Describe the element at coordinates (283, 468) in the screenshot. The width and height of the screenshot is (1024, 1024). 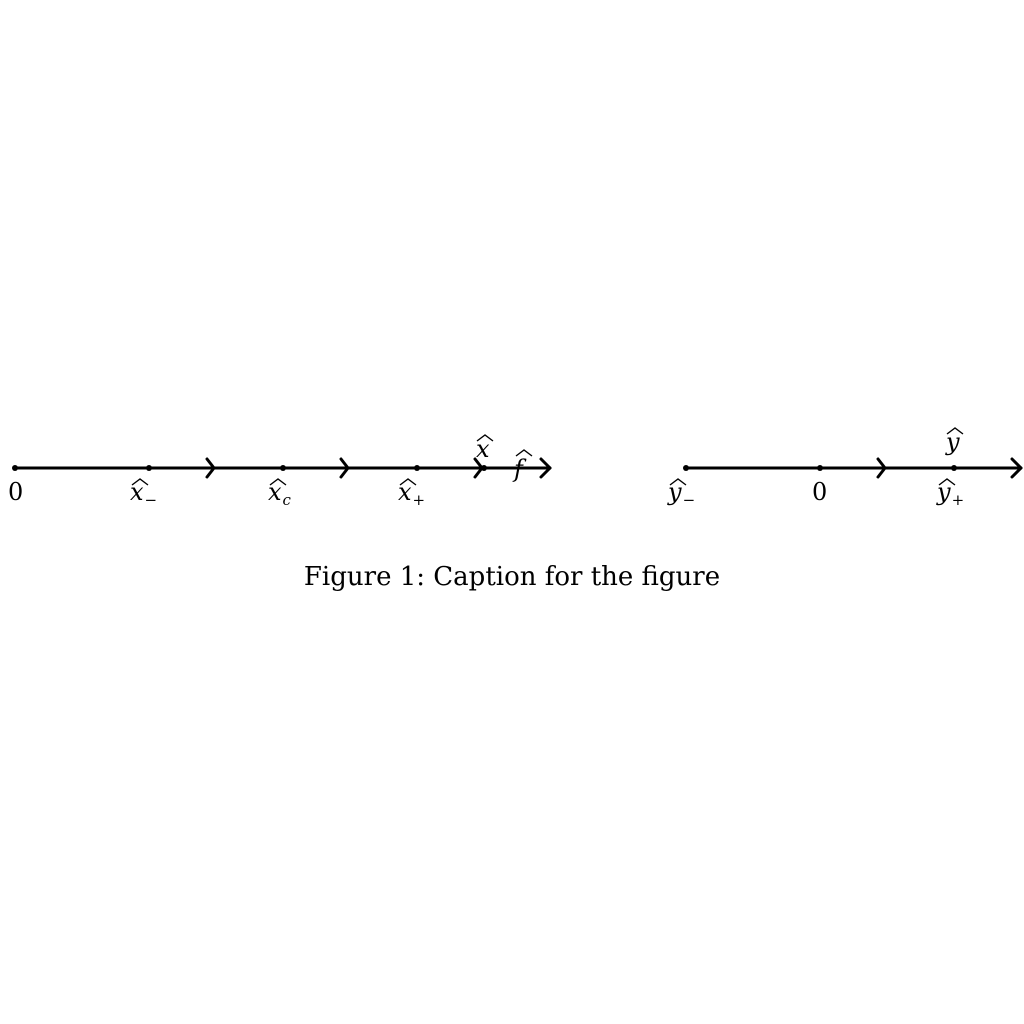
I see `x-c-dot` at that location.